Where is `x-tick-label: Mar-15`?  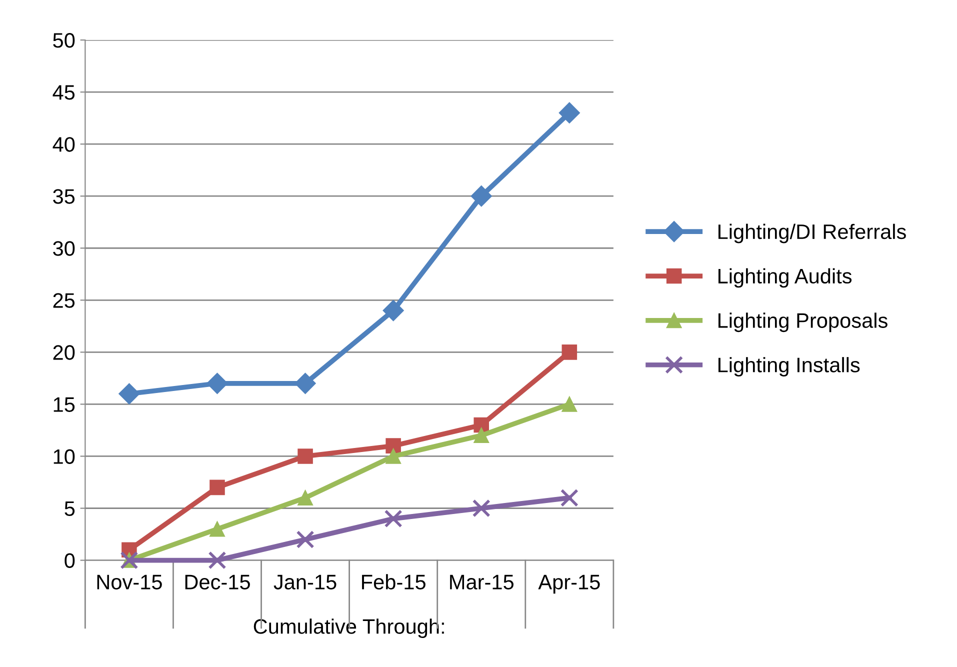
x-tick-label: Mar-15 is located at coordinates (482, 582).